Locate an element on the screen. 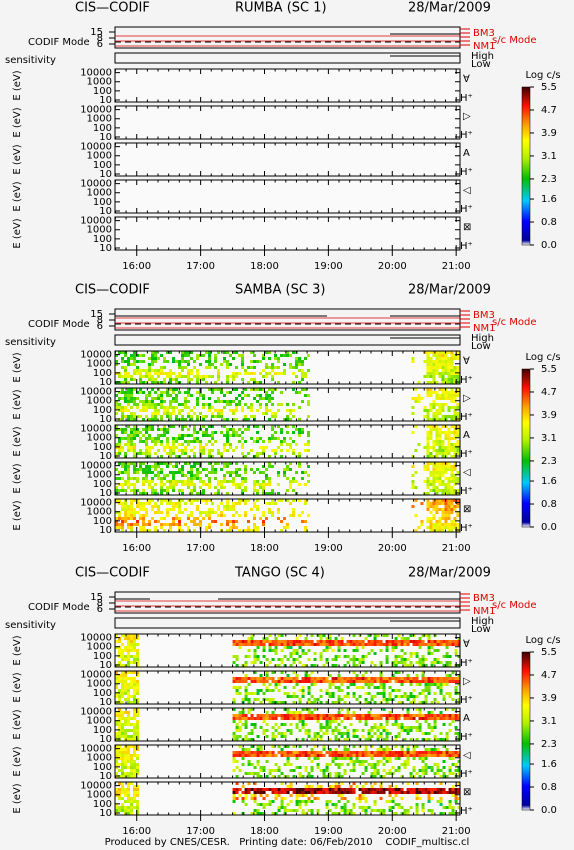  sensitivity-panel is located at coordinates (287, 623).